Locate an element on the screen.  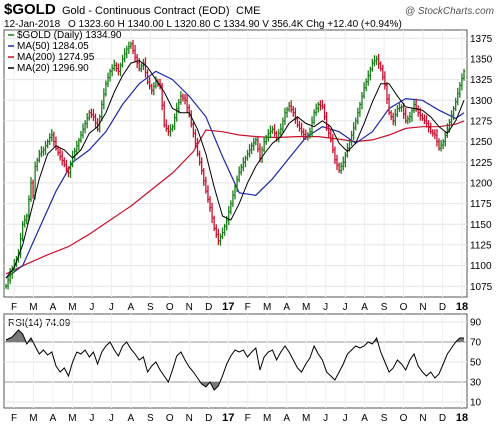
price-tick-label: 1175 is located at coordinates (481, 204).